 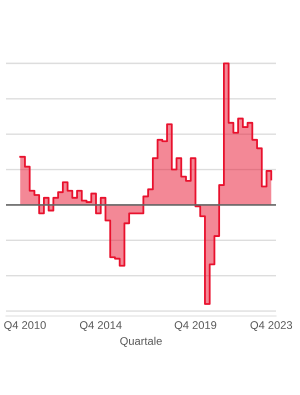 What do you see at coordinates (195, 326) in the screenshot?
I see `x-tick-label: Q4 2019` at bounding box center [195, 326].